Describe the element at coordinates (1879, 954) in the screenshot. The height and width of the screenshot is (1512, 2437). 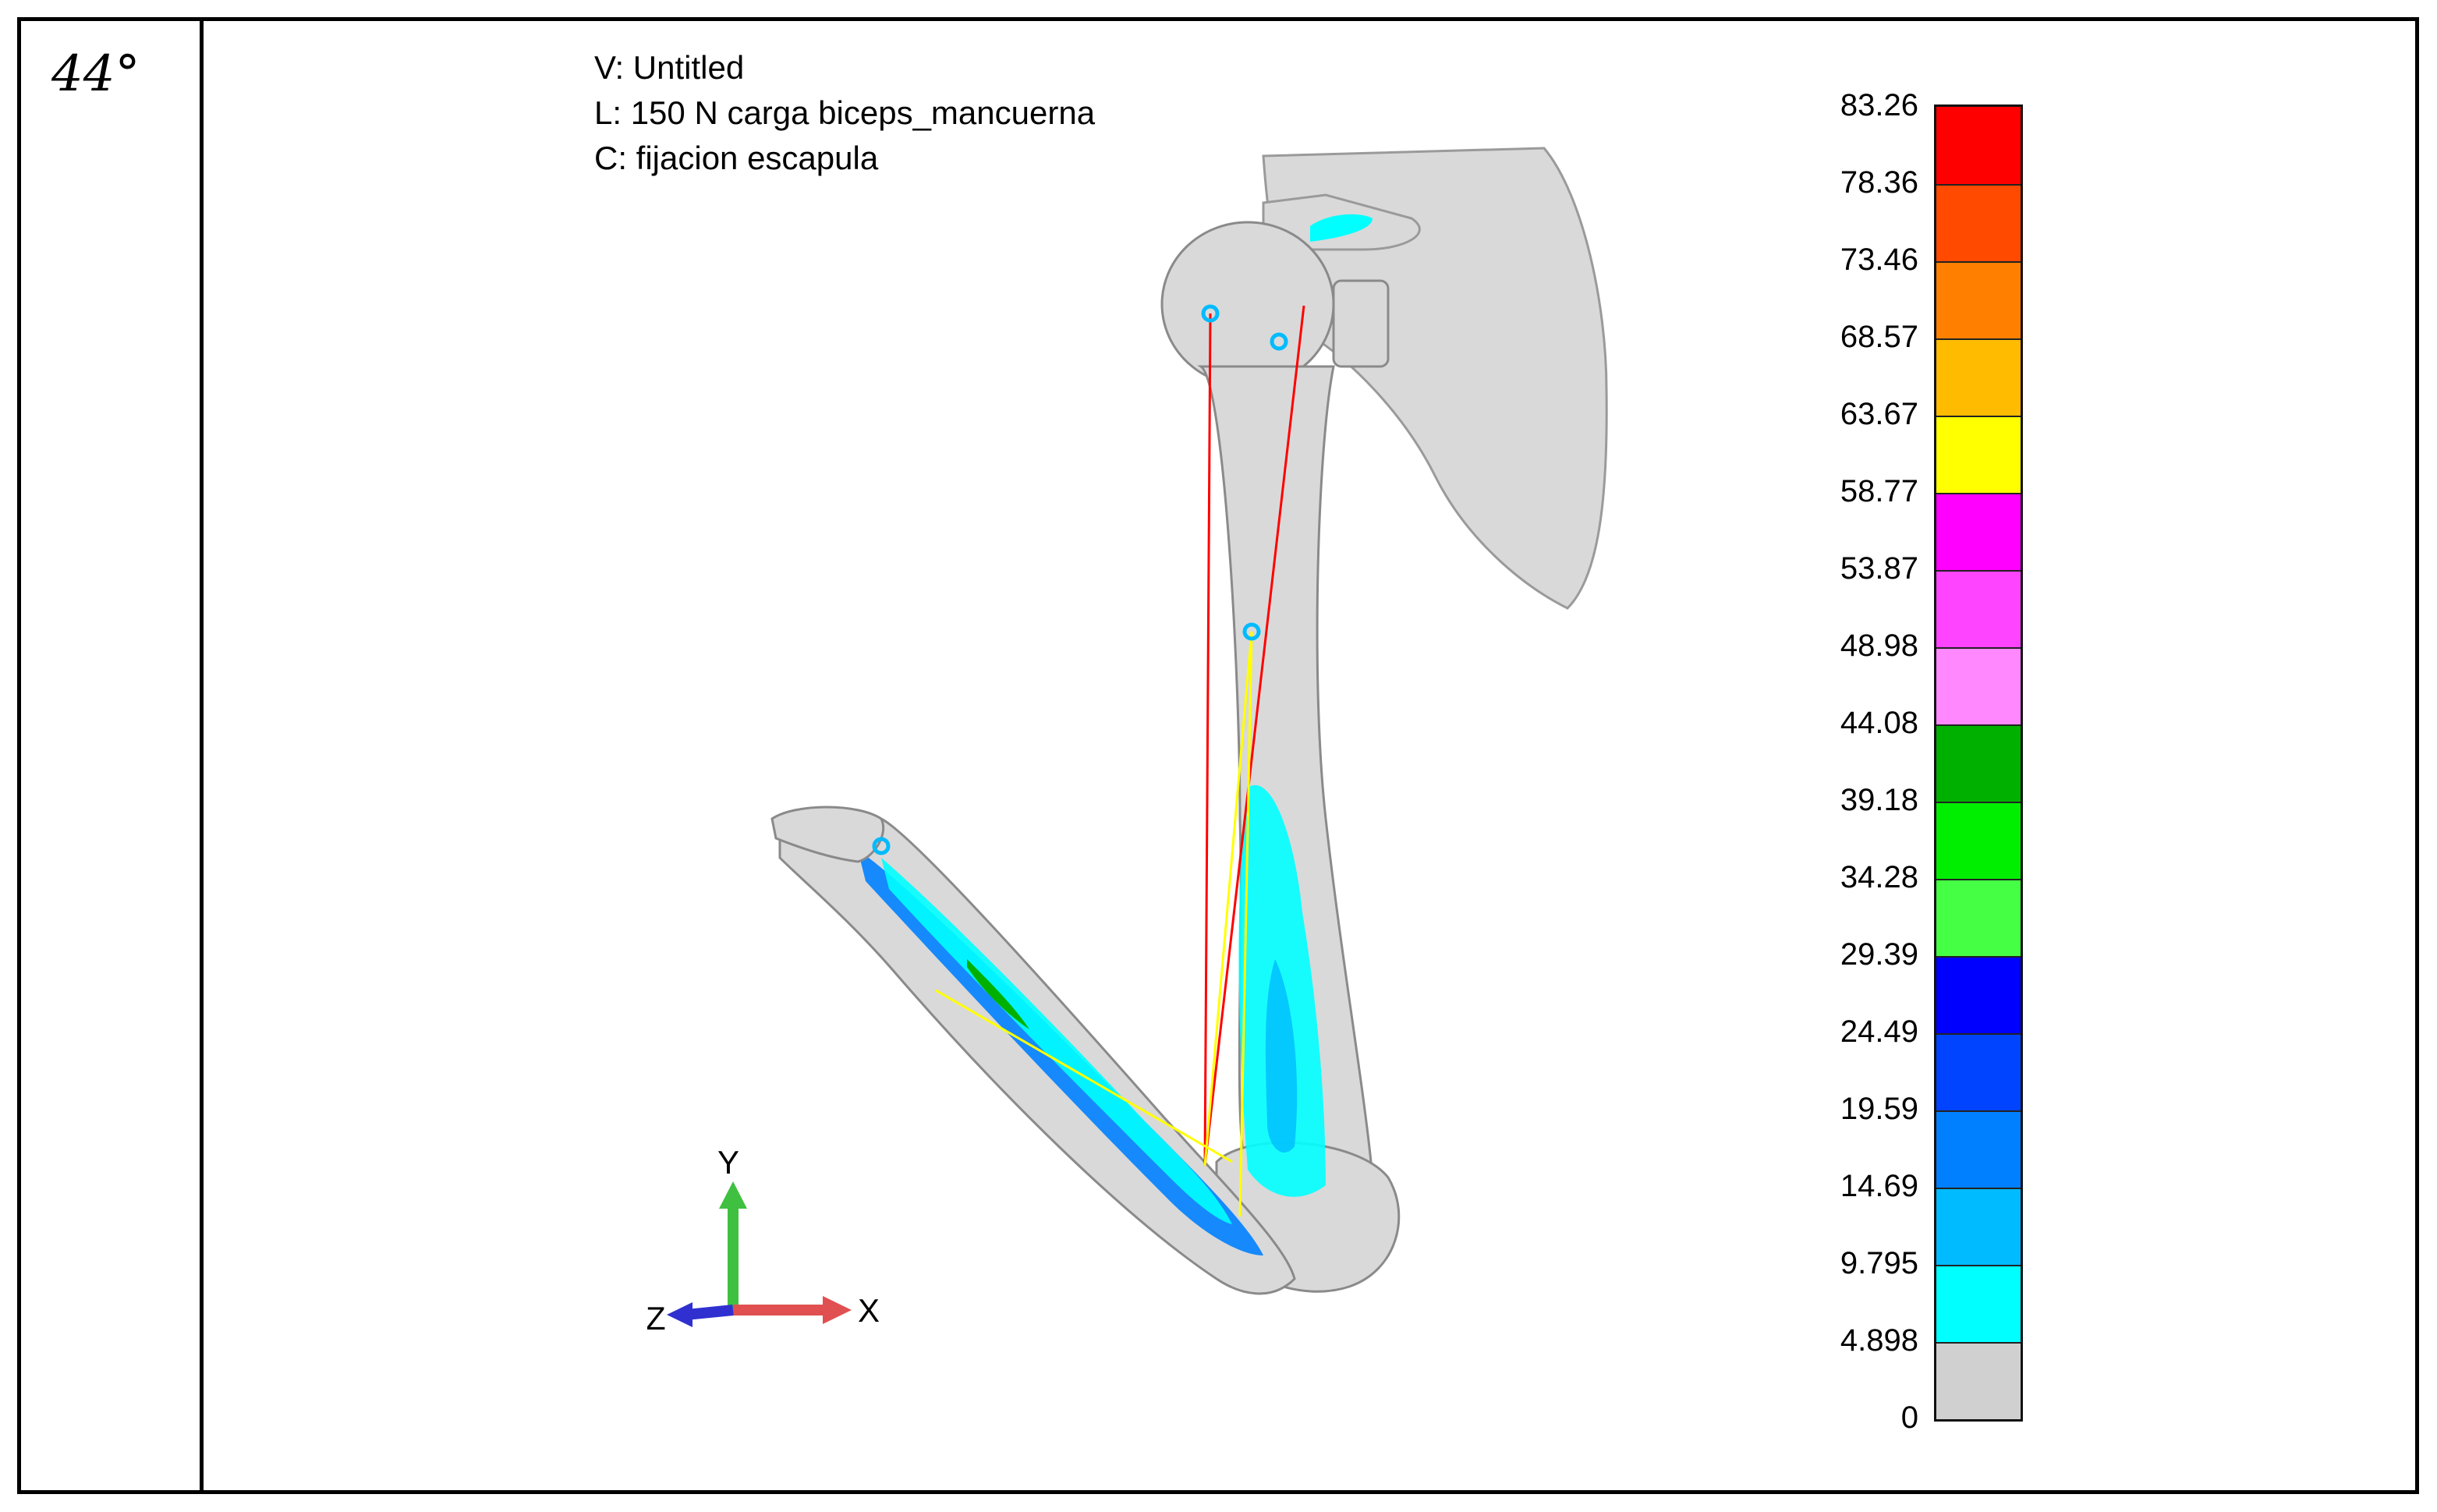
I see `colorbar-tick-label: 29.39` at that location.